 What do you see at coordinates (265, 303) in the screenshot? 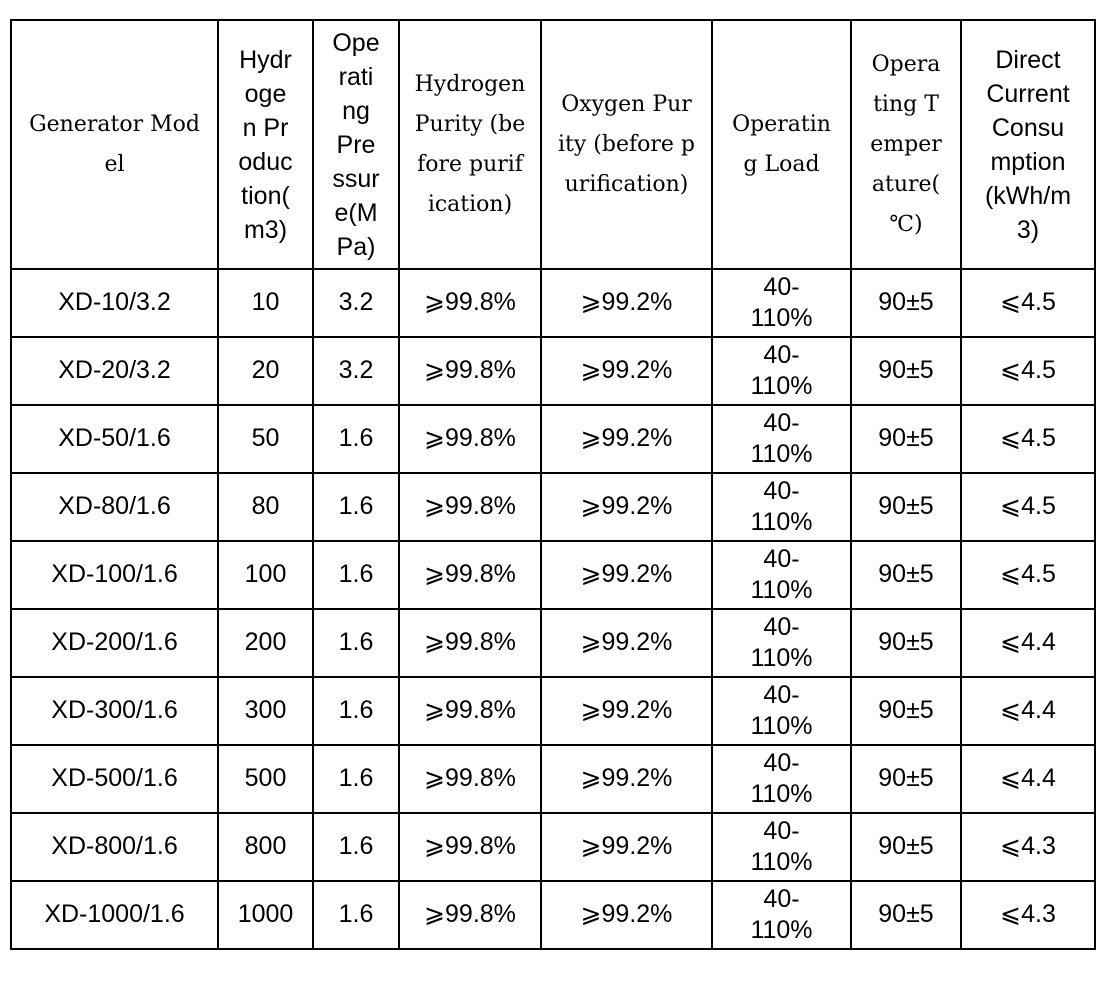
I see `cell-production: 10` at bounding box center [265, 303].